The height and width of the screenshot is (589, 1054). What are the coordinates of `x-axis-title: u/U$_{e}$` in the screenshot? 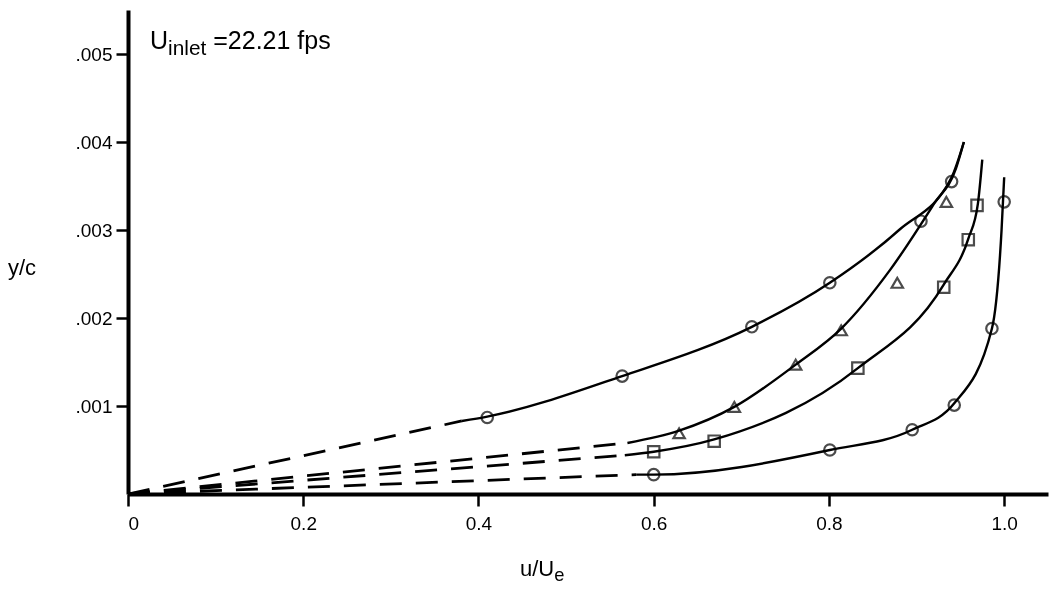 It's located at (542, 571).